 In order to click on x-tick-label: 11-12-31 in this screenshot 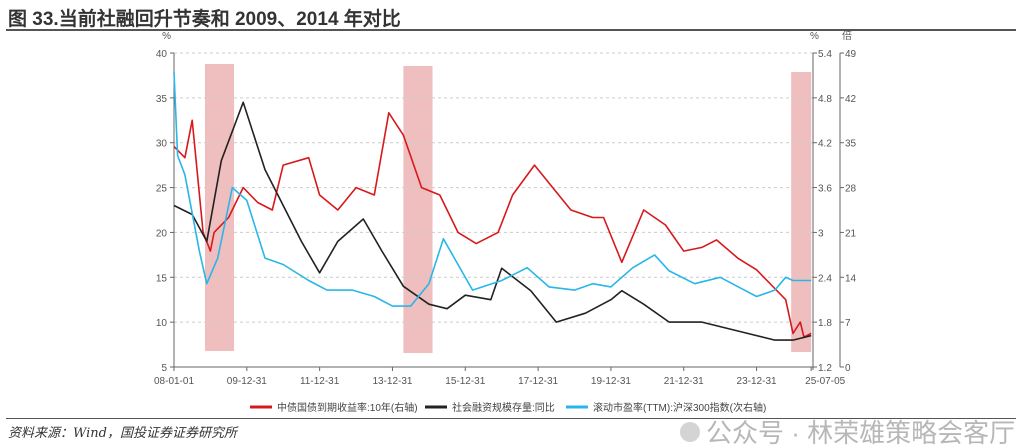, I will do `click(320, 381)`.